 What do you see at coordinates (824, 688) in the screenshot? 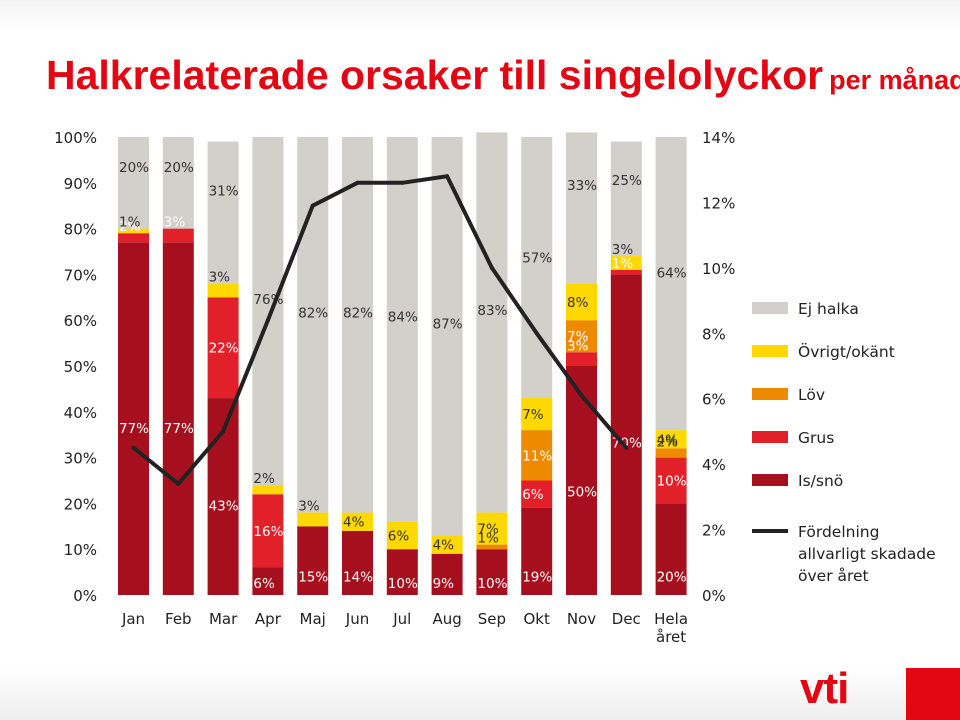
I see `vti-logo: vti` at bounding box center [824, 688].